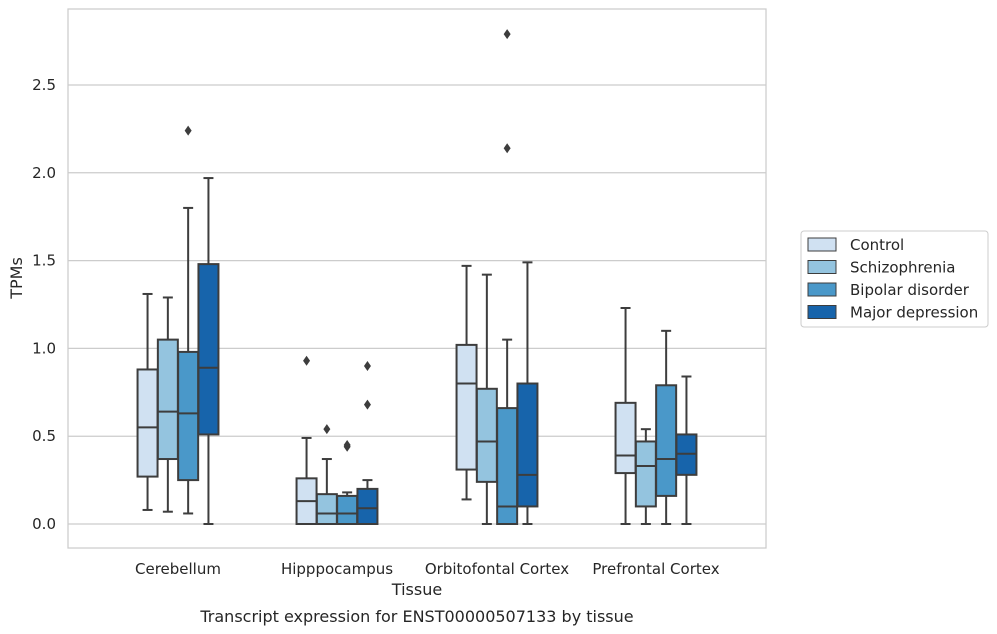 This screenshot has height=634, width=997. Describe the element at coordinates (877, 245) in the screenshot. I see `legend-label: Control` at that location.